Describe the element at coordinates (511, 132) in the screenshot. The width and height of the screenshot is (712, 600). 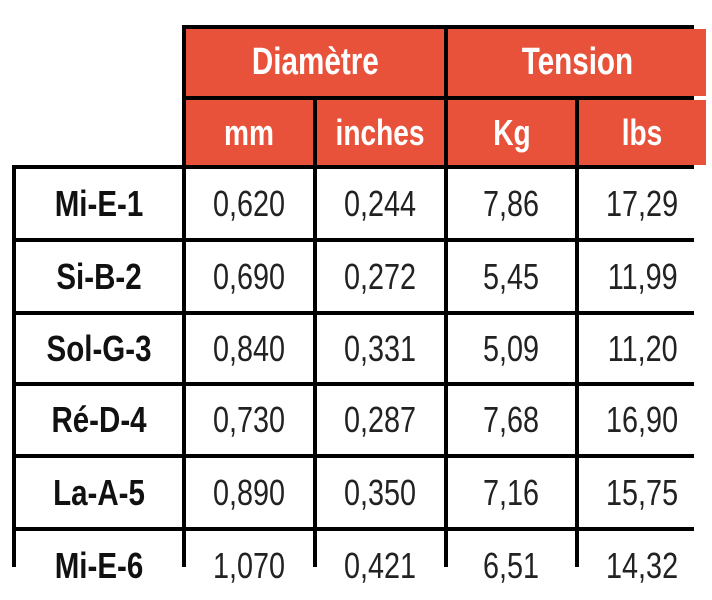
I see `header-unit-kg: Kg` at that location.